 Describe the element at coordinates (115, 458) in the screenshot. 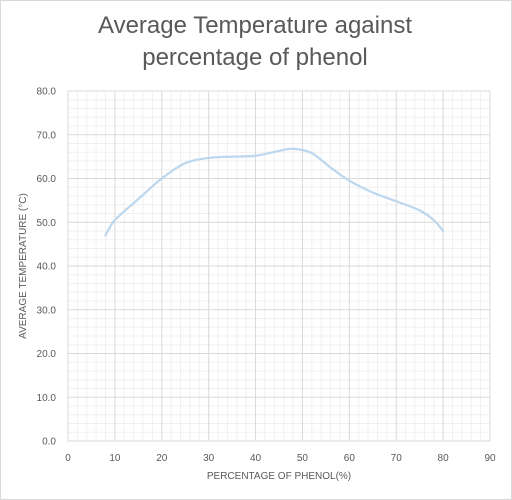

I see `x-tick-label: 10` at that location.